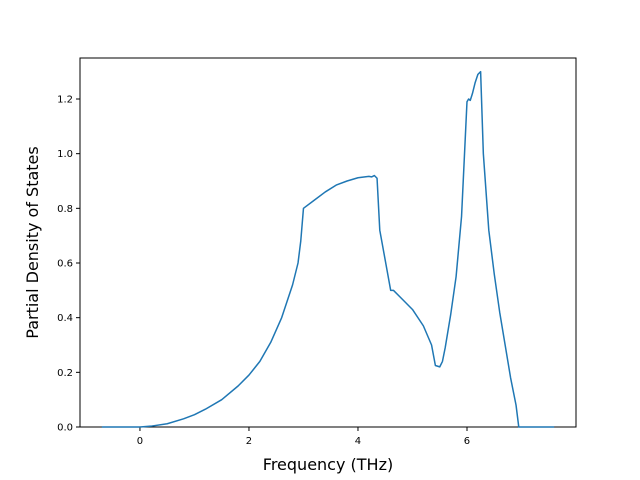  I want to click on x-axis-label: Frequency (THz), so click(328, 464).